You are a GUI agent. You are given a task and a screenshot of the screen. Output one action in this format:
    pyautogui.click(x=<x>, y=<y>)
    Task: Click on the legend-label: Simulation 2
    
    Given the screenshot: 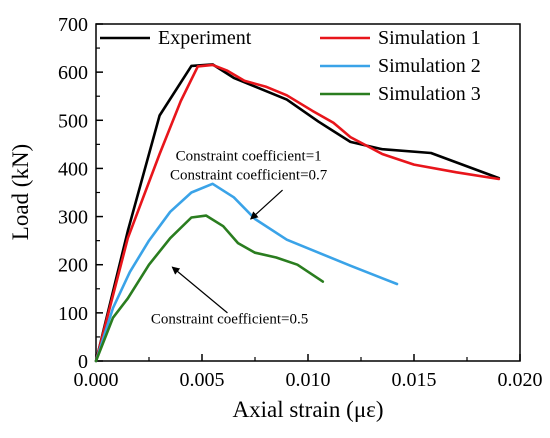 What is the action you would take?
    pyautogui.click(x=429, y=66)
    